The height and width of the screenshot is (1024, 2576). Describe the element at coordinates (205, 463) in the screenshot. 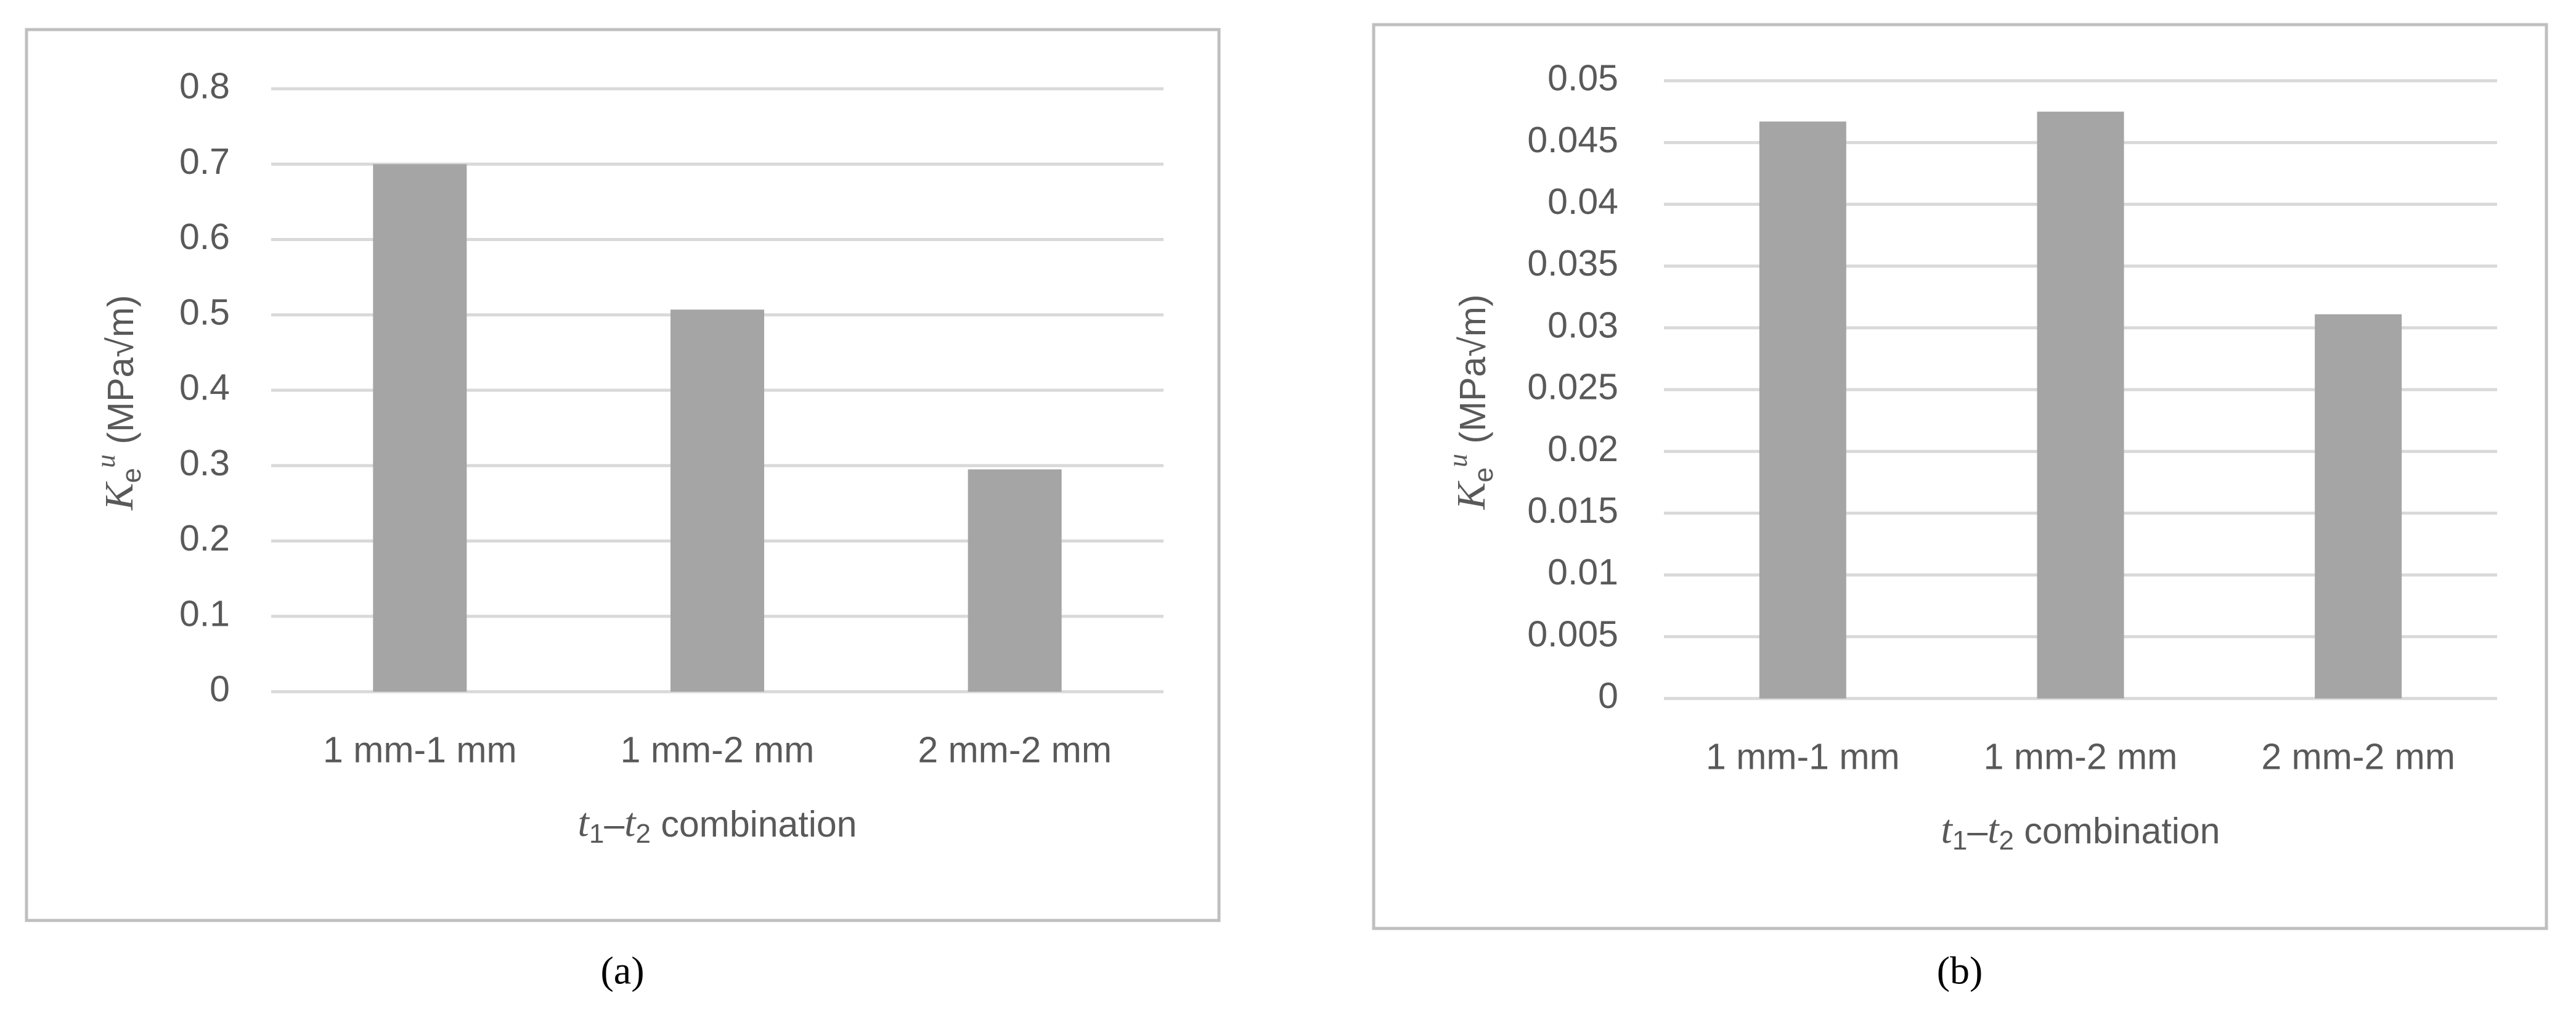

I see `y-tick-label: 0.3` at that location.